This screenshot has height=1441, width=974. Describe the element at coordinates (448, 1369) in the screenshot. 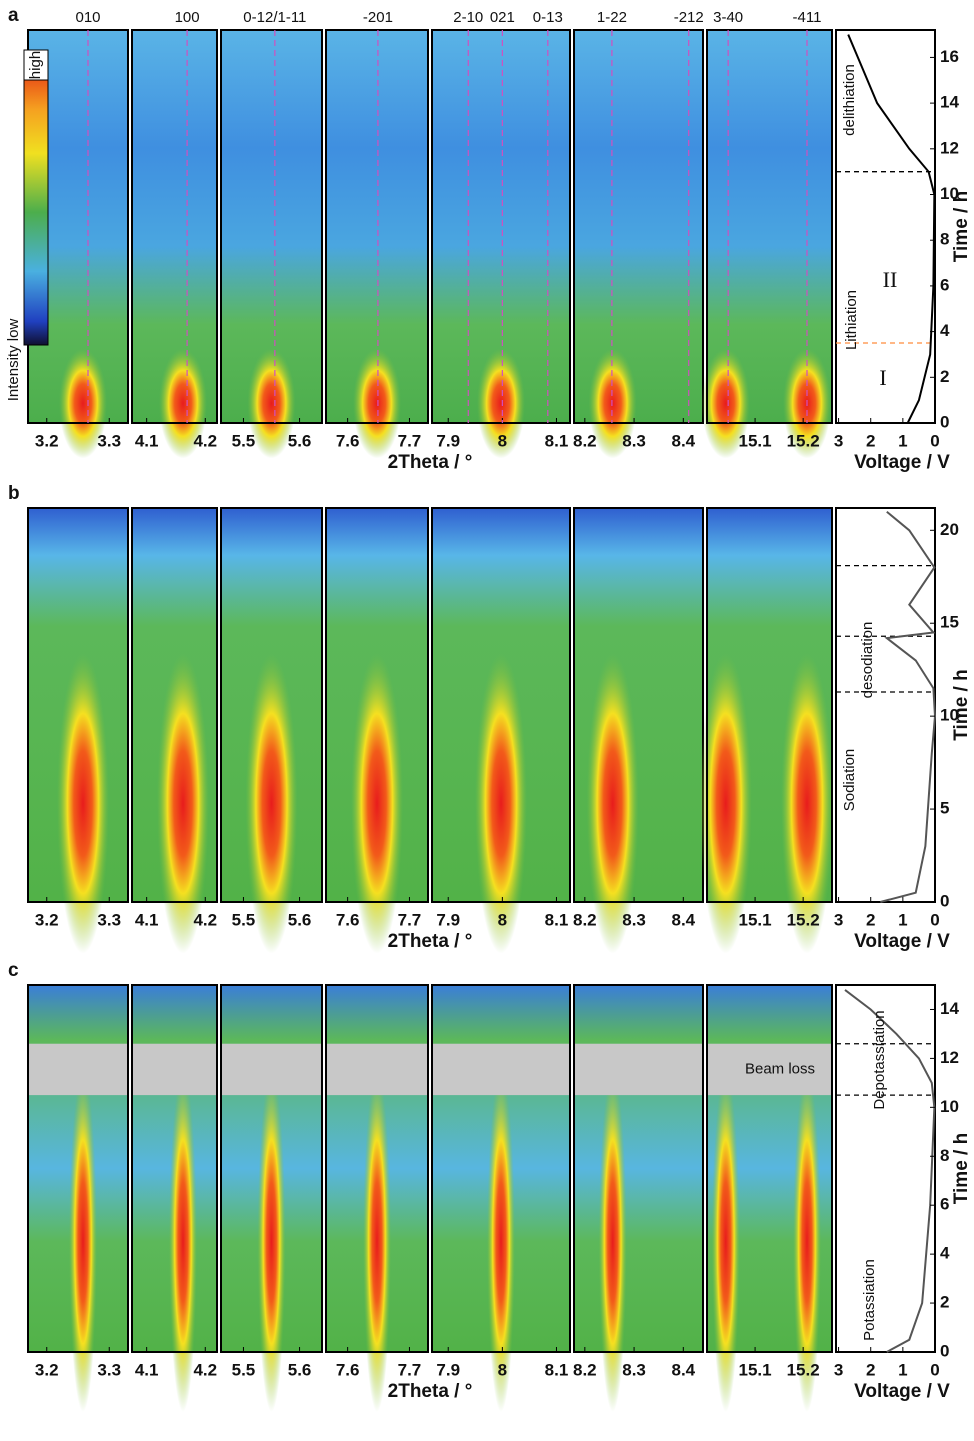

I see `x-tick-label: 7.9` at that location.